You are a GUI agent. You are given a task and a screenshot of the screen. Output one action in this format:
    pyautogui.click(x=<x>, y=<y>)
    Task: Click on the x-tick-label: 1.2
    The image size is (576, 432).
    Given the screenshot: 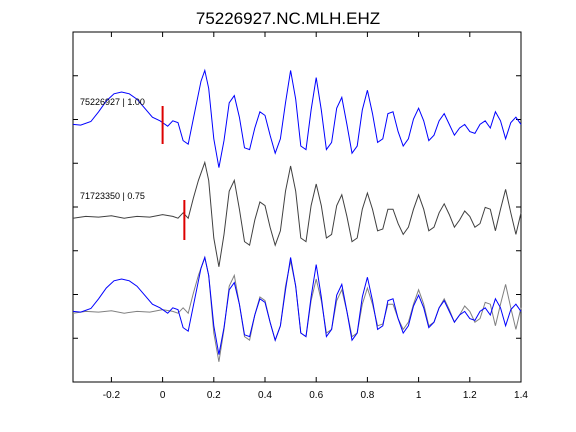 What is the action you would take?
    pyautogui.click(x=470, y=395)
    